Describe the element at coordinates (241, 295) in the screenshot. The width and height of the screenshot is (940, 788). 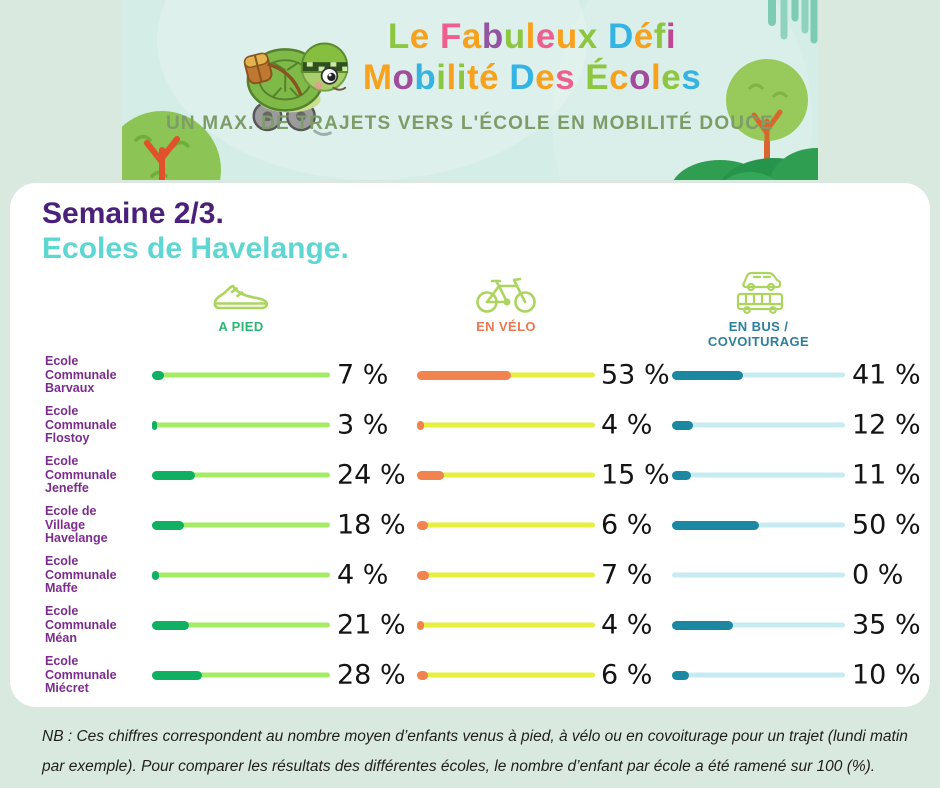
I see `sneaker-icon` at that location.